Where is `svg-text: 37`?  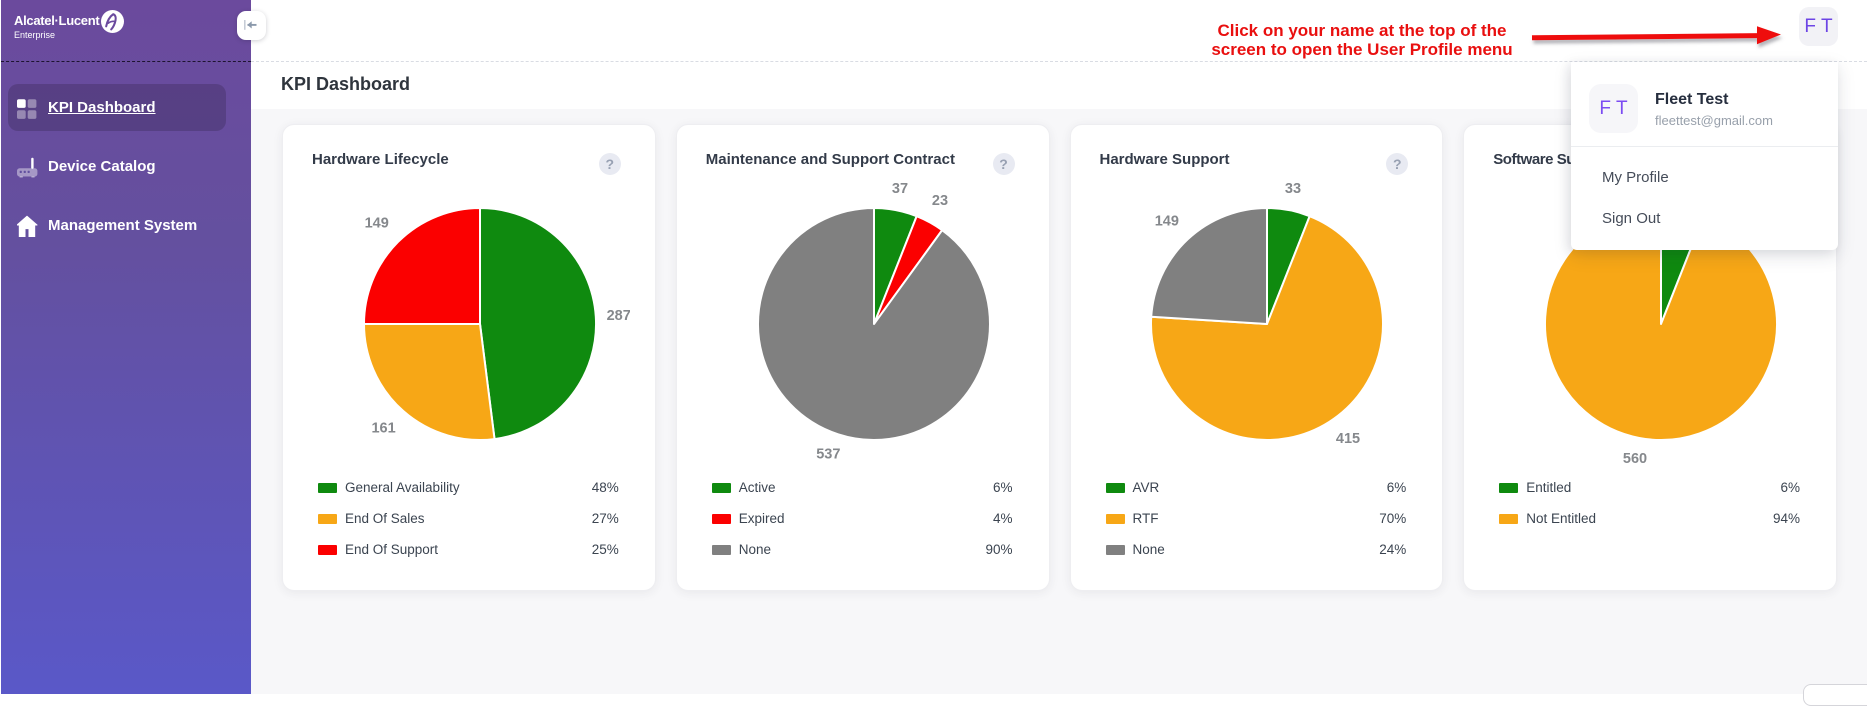
svg-text: 37 is located at coordinates (900, 189).